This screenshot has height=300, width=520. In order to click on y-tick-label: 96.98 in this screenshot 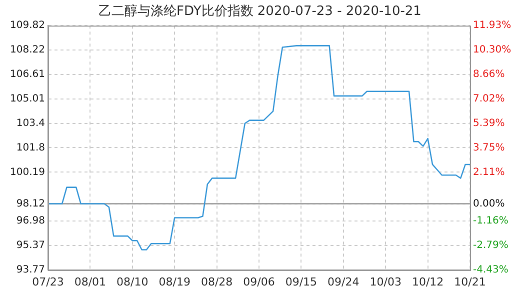, I will do `click(30, 221)`.